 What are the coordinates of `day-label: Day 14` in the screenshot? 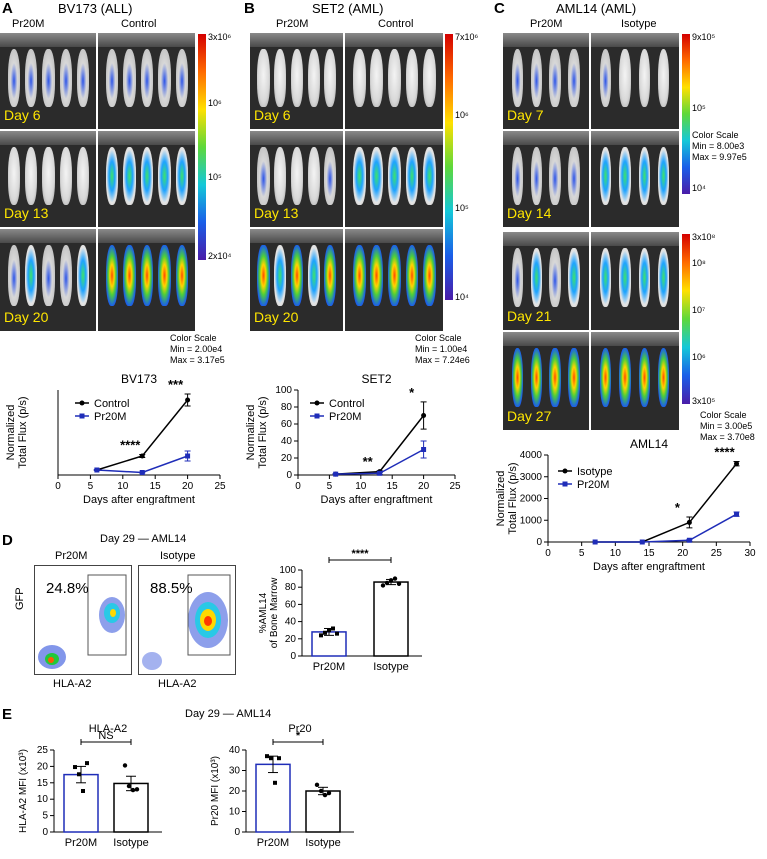 It's located at (529, 213).